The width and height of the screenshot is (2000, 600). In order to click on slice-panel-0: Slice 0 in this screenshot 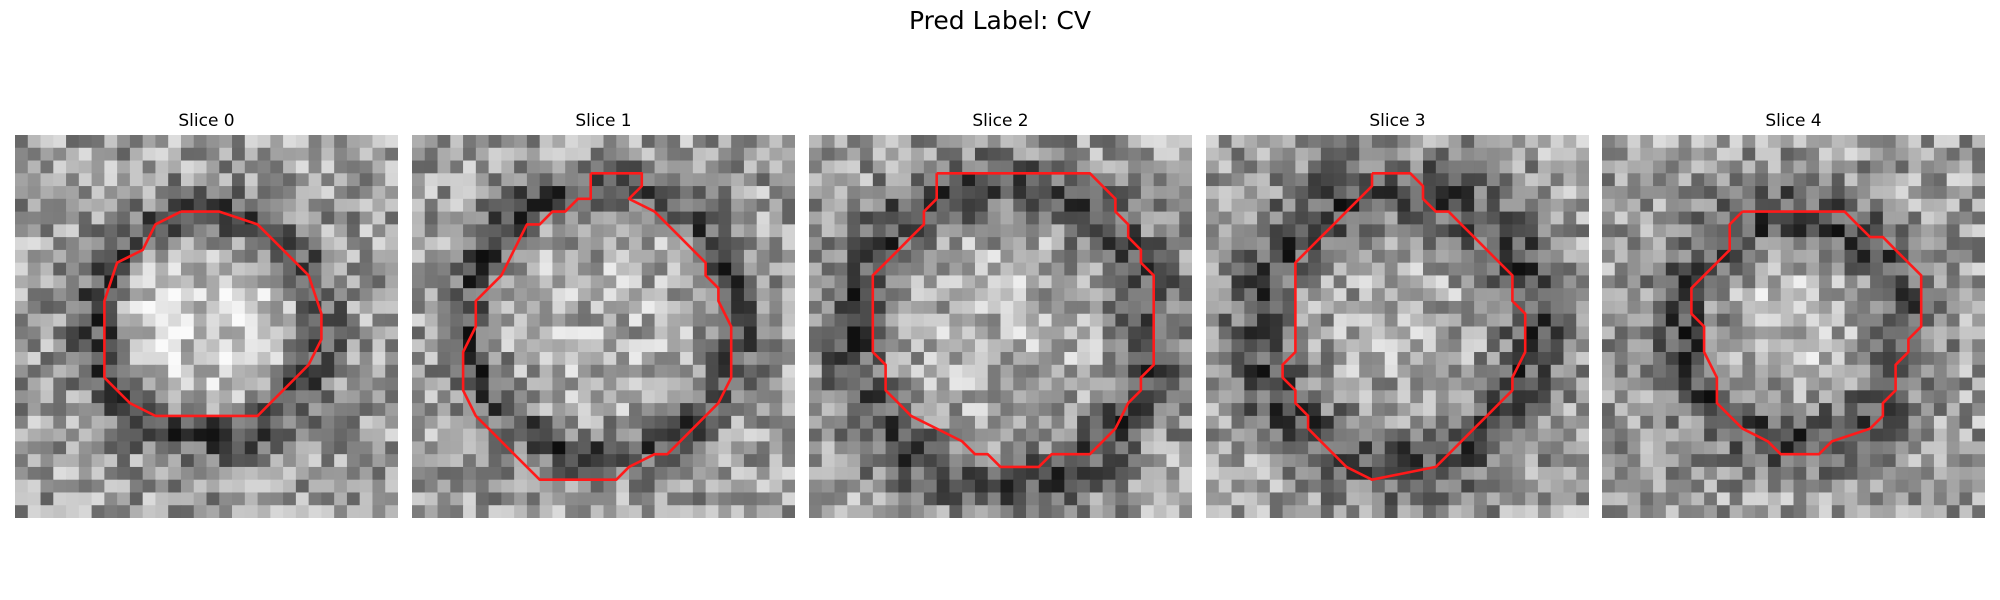, I will do `click(206, 314)`.